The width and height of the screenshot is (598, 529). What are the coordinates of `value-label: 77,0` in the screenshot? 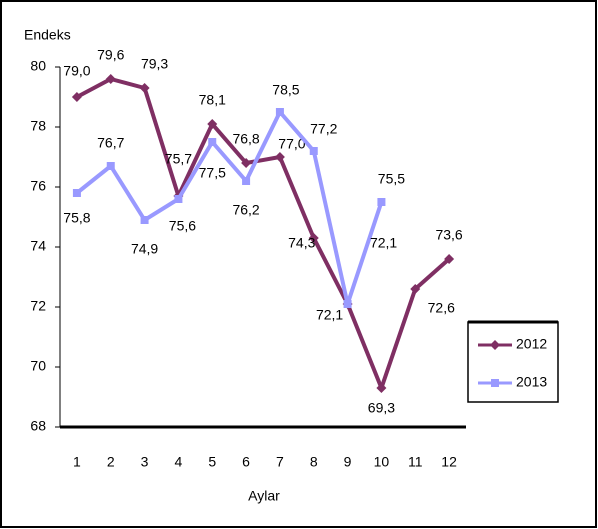 It's located at (291, 144).